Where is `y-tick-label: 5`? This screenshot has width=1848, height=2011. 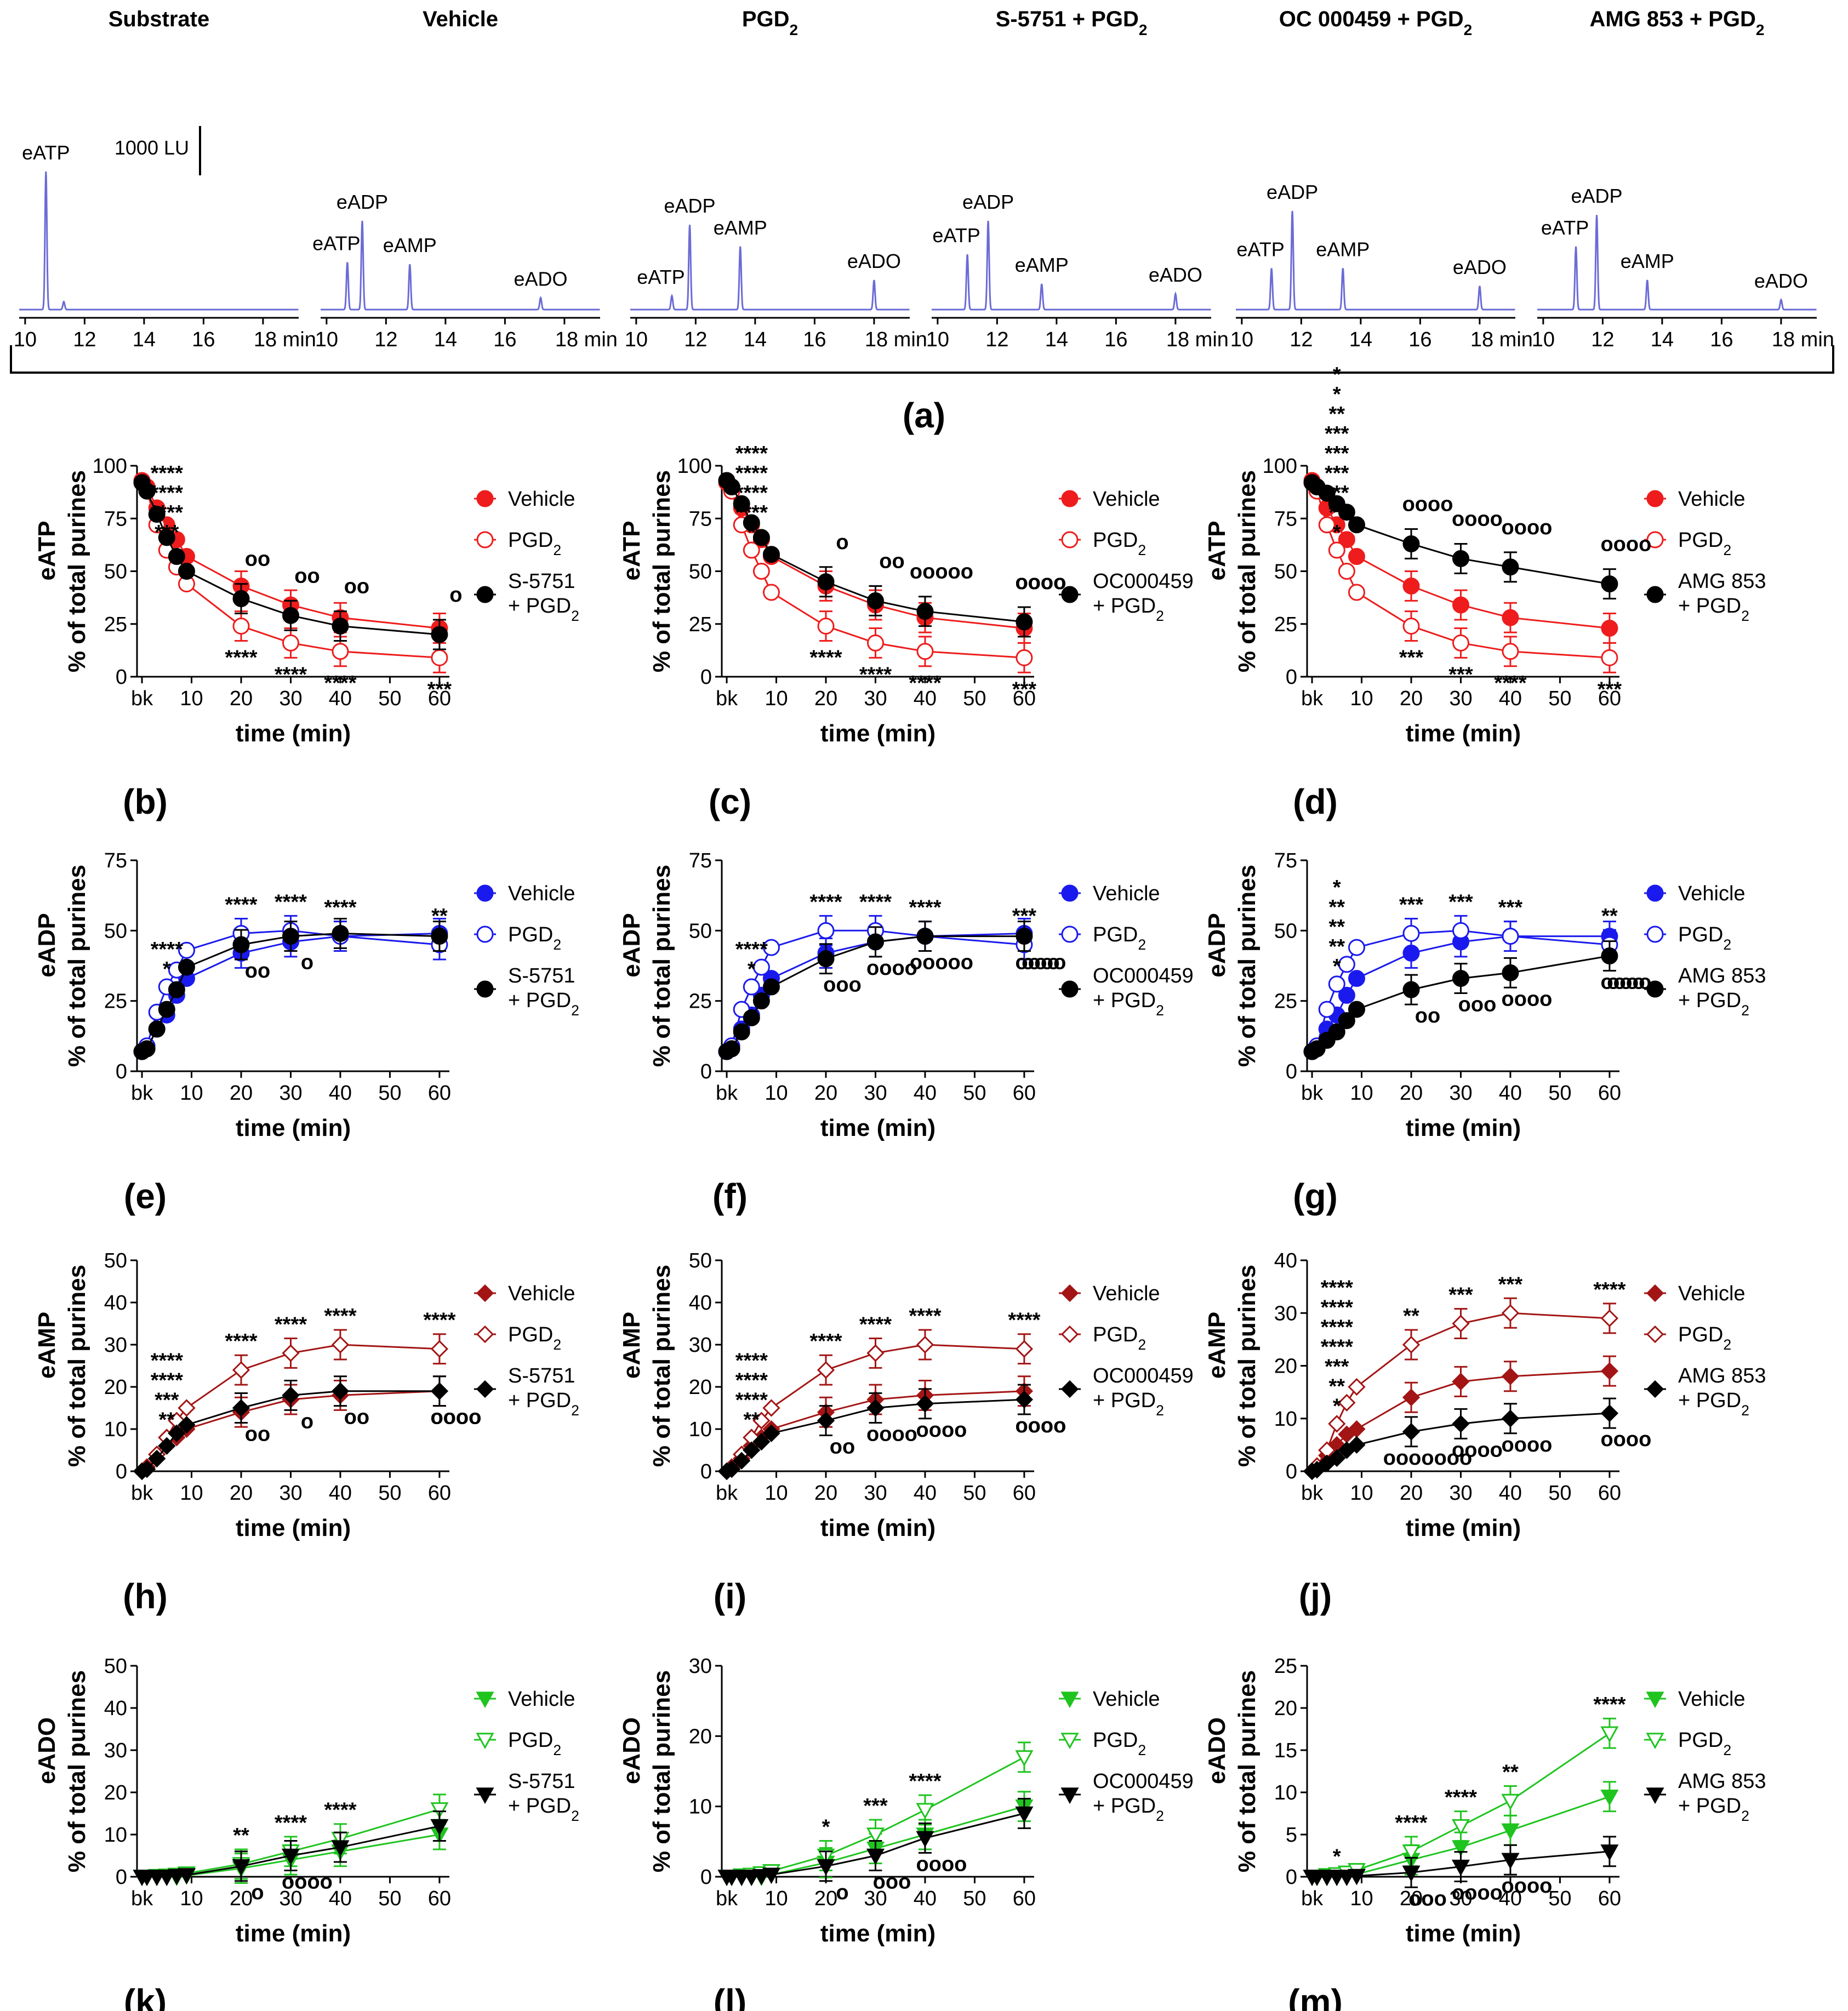 y-tick-label: 5 is located at coordinates (1292, 1836).